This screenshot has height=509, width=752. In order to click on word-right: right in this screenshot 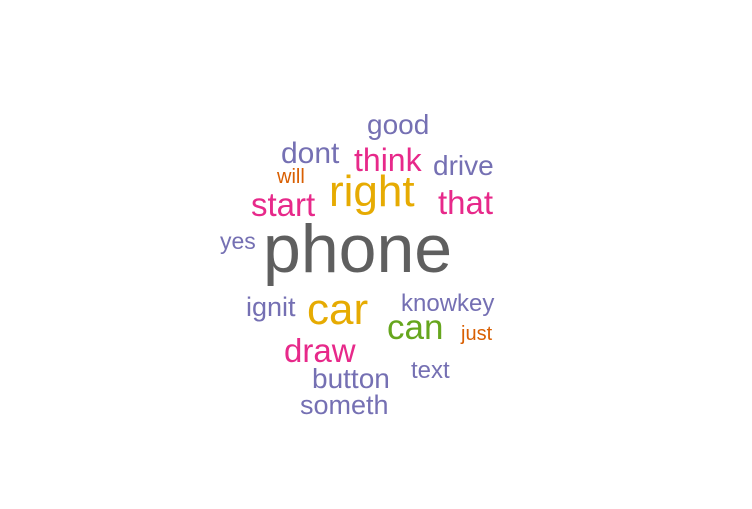, I will do `click(372, 191)`.